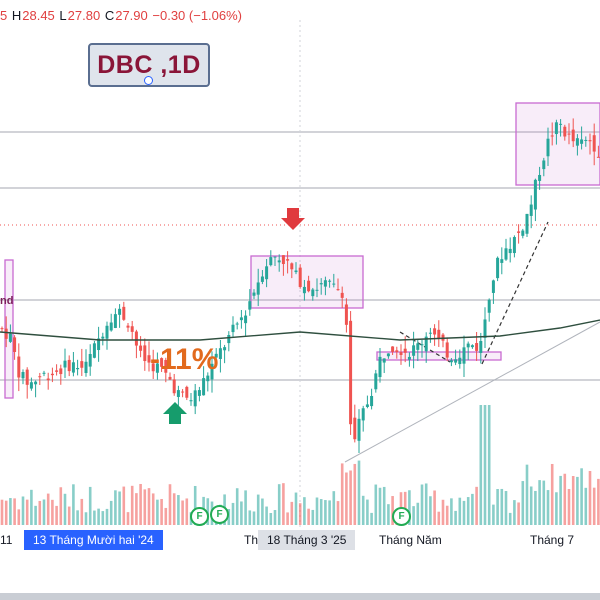  Describe the element at coordinates (515, 293) in the screenshot. I see `trend-line-dashed` at that location.